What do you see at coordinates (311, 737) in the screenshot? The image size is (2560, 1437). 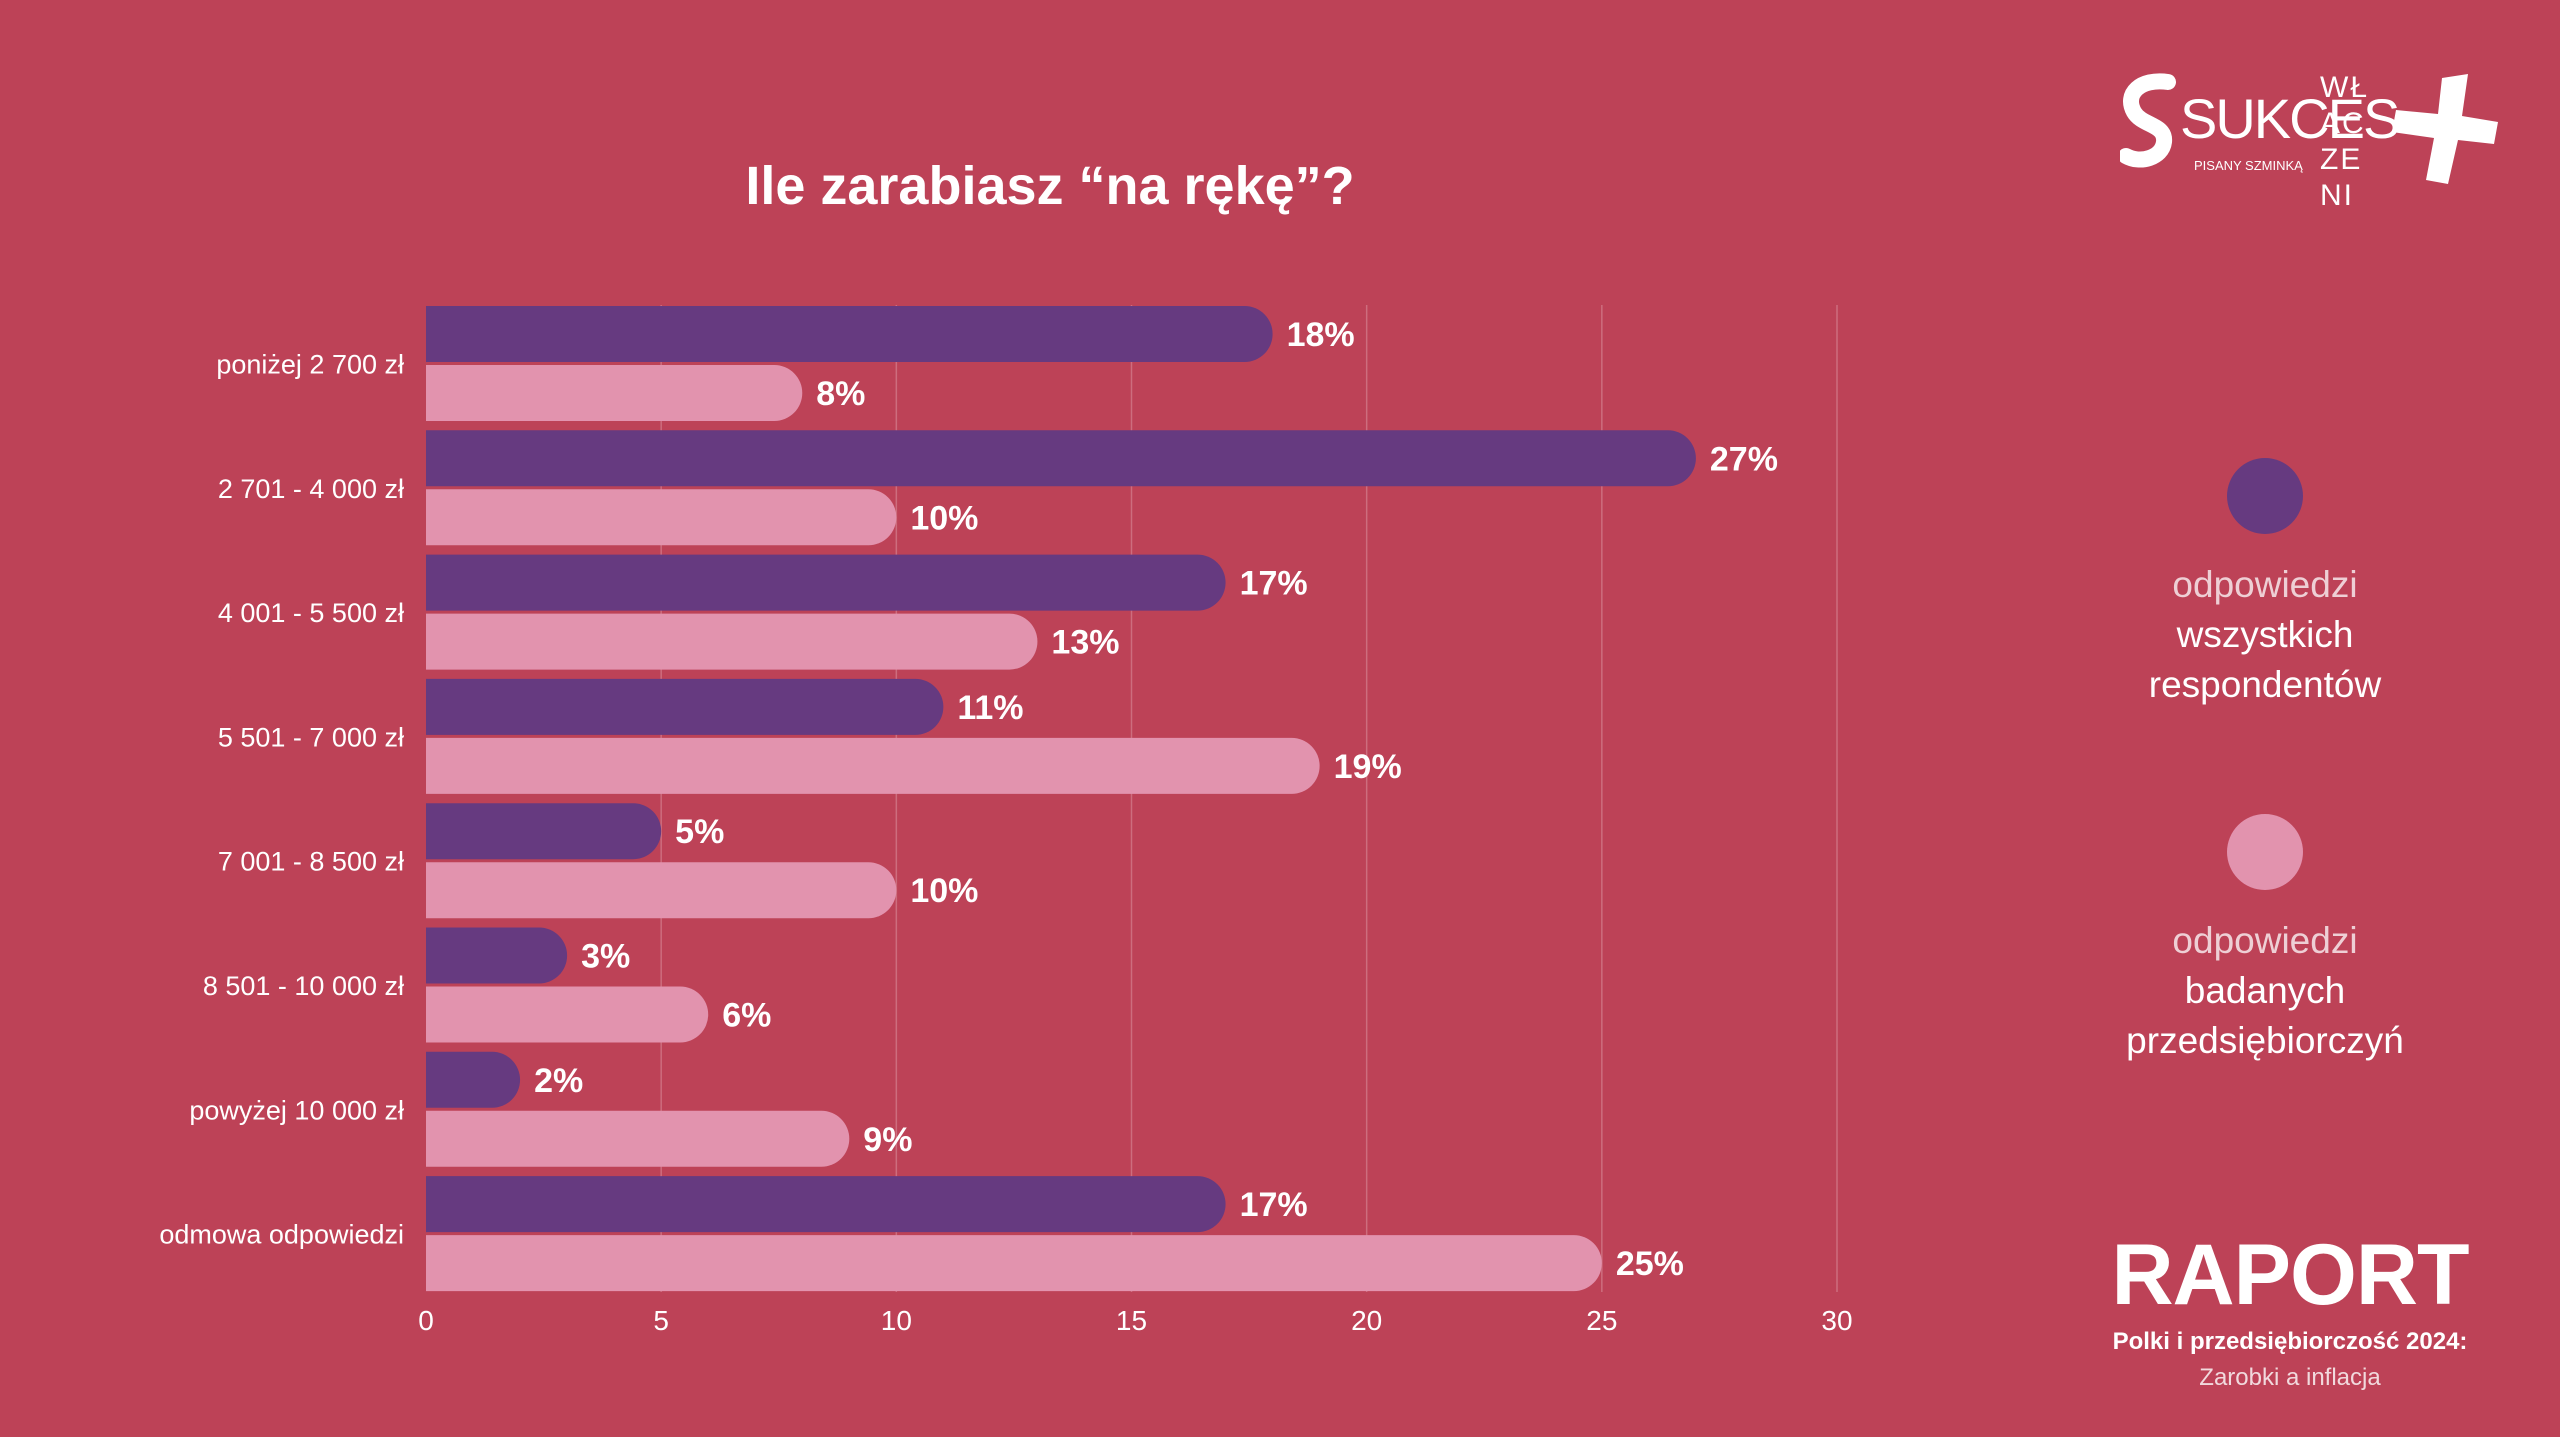 I see `category-label: 5 501 - 7 000 zł` at bounding box center [311, 737].